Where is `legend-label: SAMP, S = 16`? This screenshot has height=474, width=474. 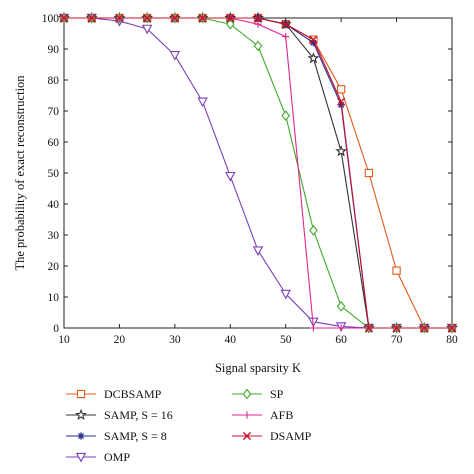
legend-label: SAMP, S = 16 is located at coordinates (138, 415).